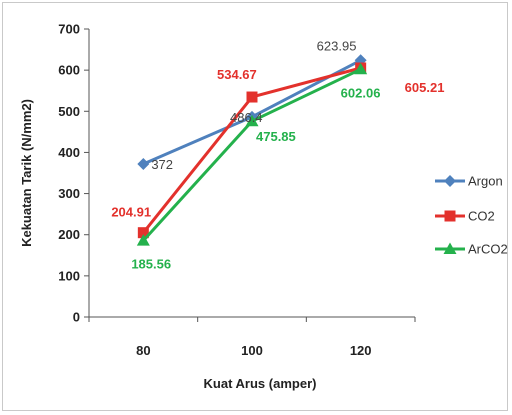 This screenshot has width=512, height=415. What do you see at coordinates (131, 212) in the screenshot?
I see `data-label-co2: 204.91` at bounding box center [131, 212].